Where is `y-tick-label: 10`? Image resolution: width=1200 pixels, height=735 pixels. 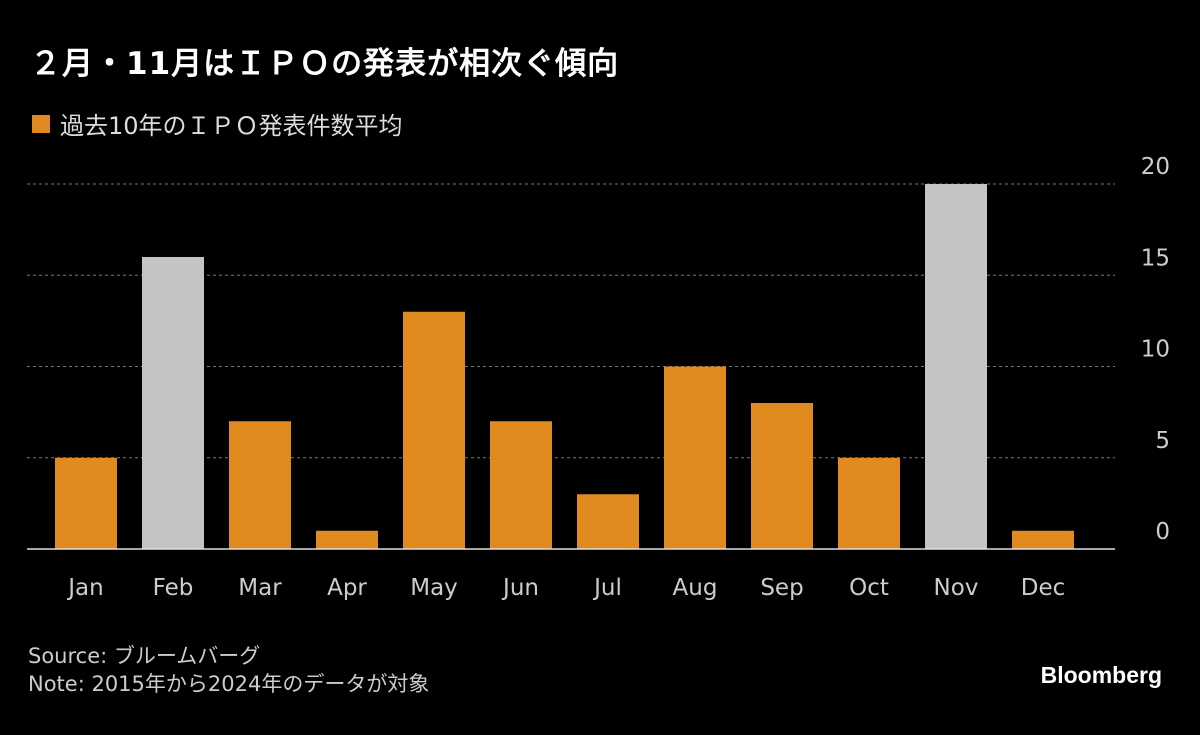
y-tick-label: 10 is located at coordinates (1155, 350).